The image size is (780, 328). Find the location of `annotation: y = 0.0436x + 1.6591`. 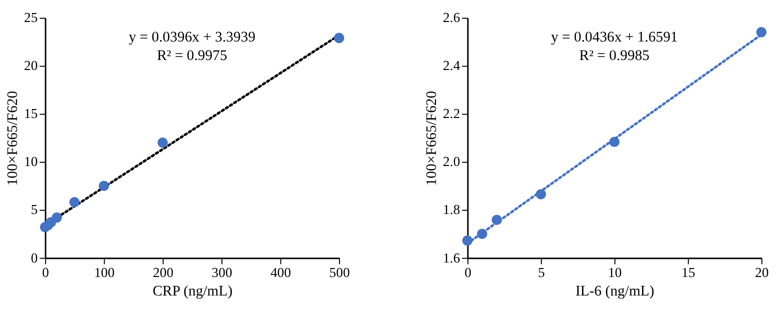

annotation: y = 0.0436x + 1.6591 is located at coordinates (614, 37).